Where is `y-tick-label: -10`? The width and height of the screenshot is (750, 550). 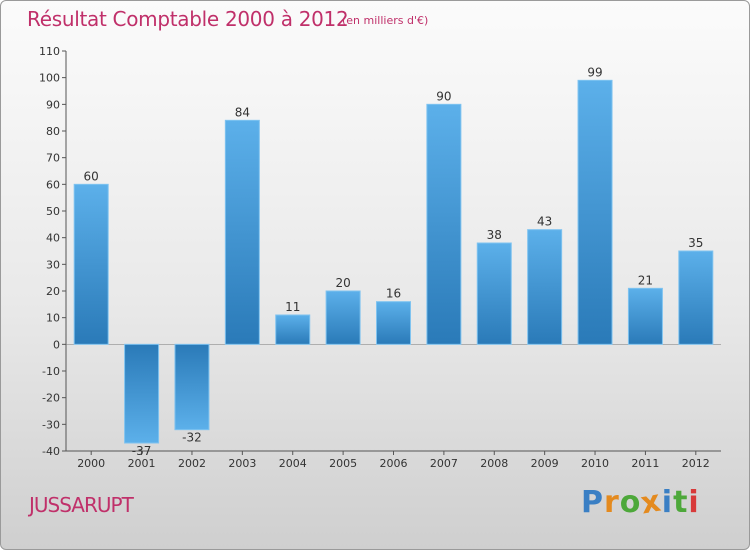 y-tick-label: -10 is located at coordinates (51, 371).